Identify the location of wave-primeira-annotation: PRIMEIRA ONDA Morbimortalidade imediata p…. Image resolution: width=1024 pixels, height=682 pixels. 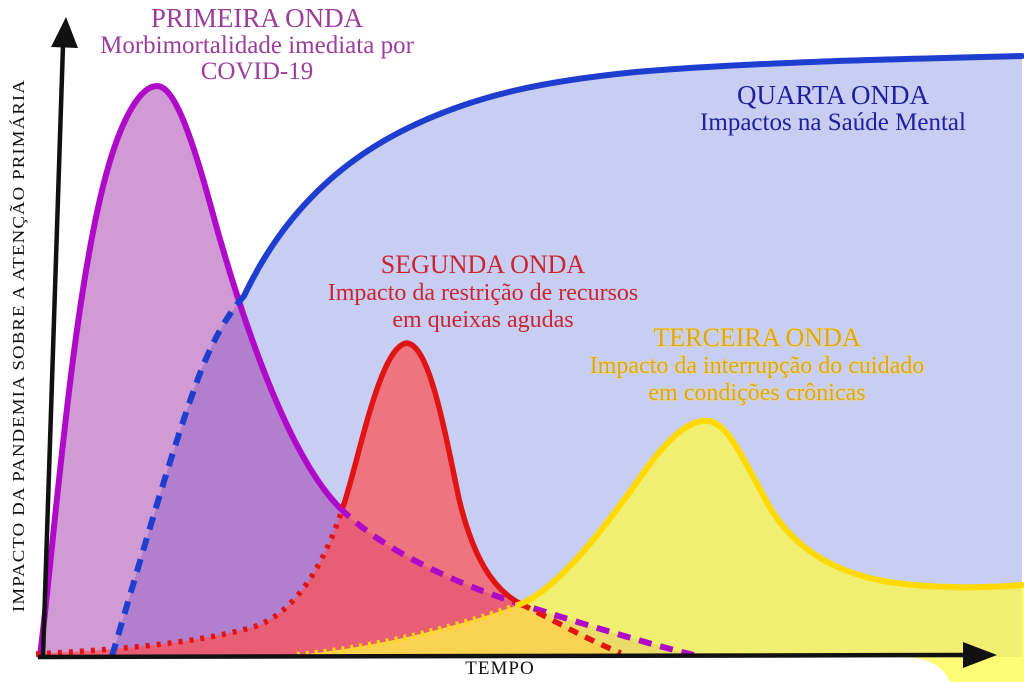
(257, 44).